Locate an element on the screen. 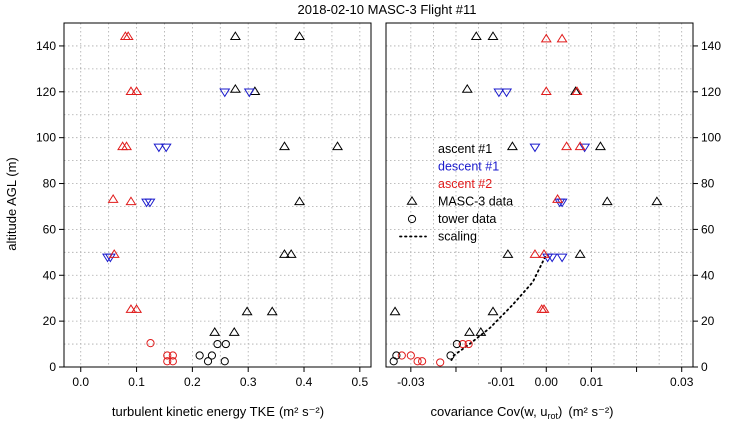  y-tick-label: 120 is located at coordinates (46, 92).